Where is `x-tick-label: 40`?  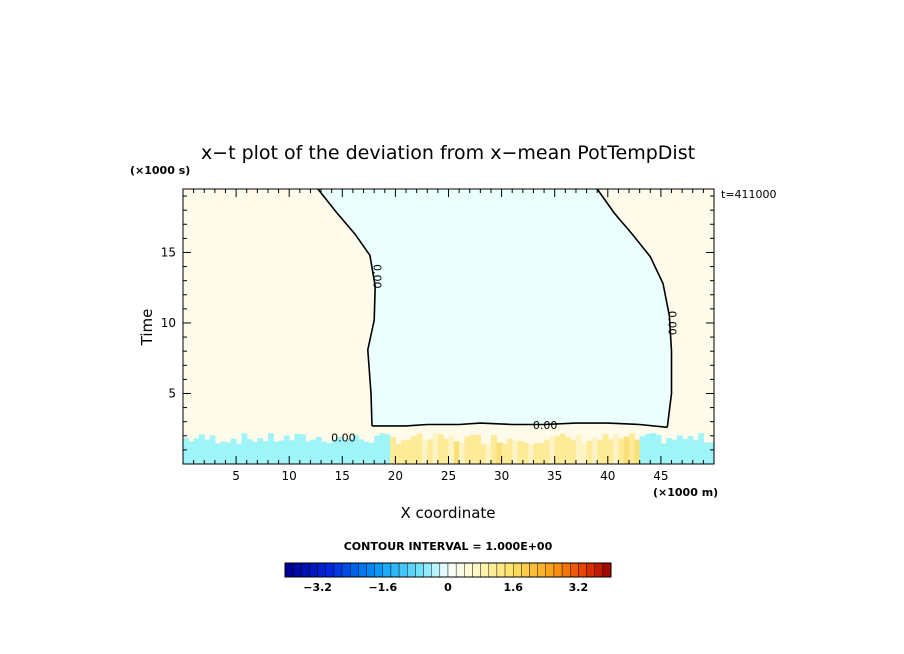
x-tick-label: 40 is located at coordinates (607, 476).